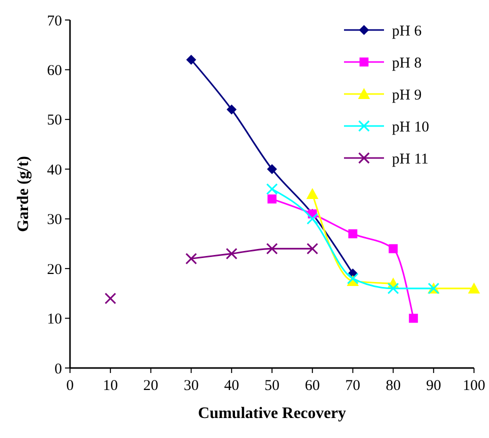 This screenshot has width=489, height=438. I want to click on y-tick-label: 60, so click(54, 70).